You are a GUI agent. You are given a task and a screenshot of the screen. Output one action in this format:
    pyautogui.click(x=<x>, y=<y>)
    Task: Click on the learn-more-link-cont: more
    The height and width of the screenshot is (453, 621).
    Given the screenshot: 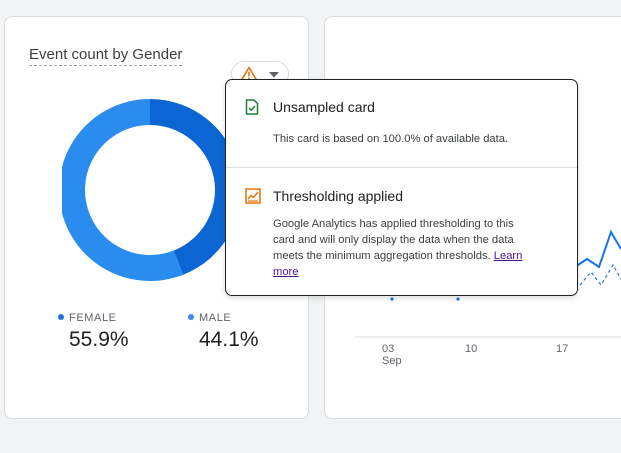 What is the action you would take?
    pyautogui.click(x=286, y=272)
    